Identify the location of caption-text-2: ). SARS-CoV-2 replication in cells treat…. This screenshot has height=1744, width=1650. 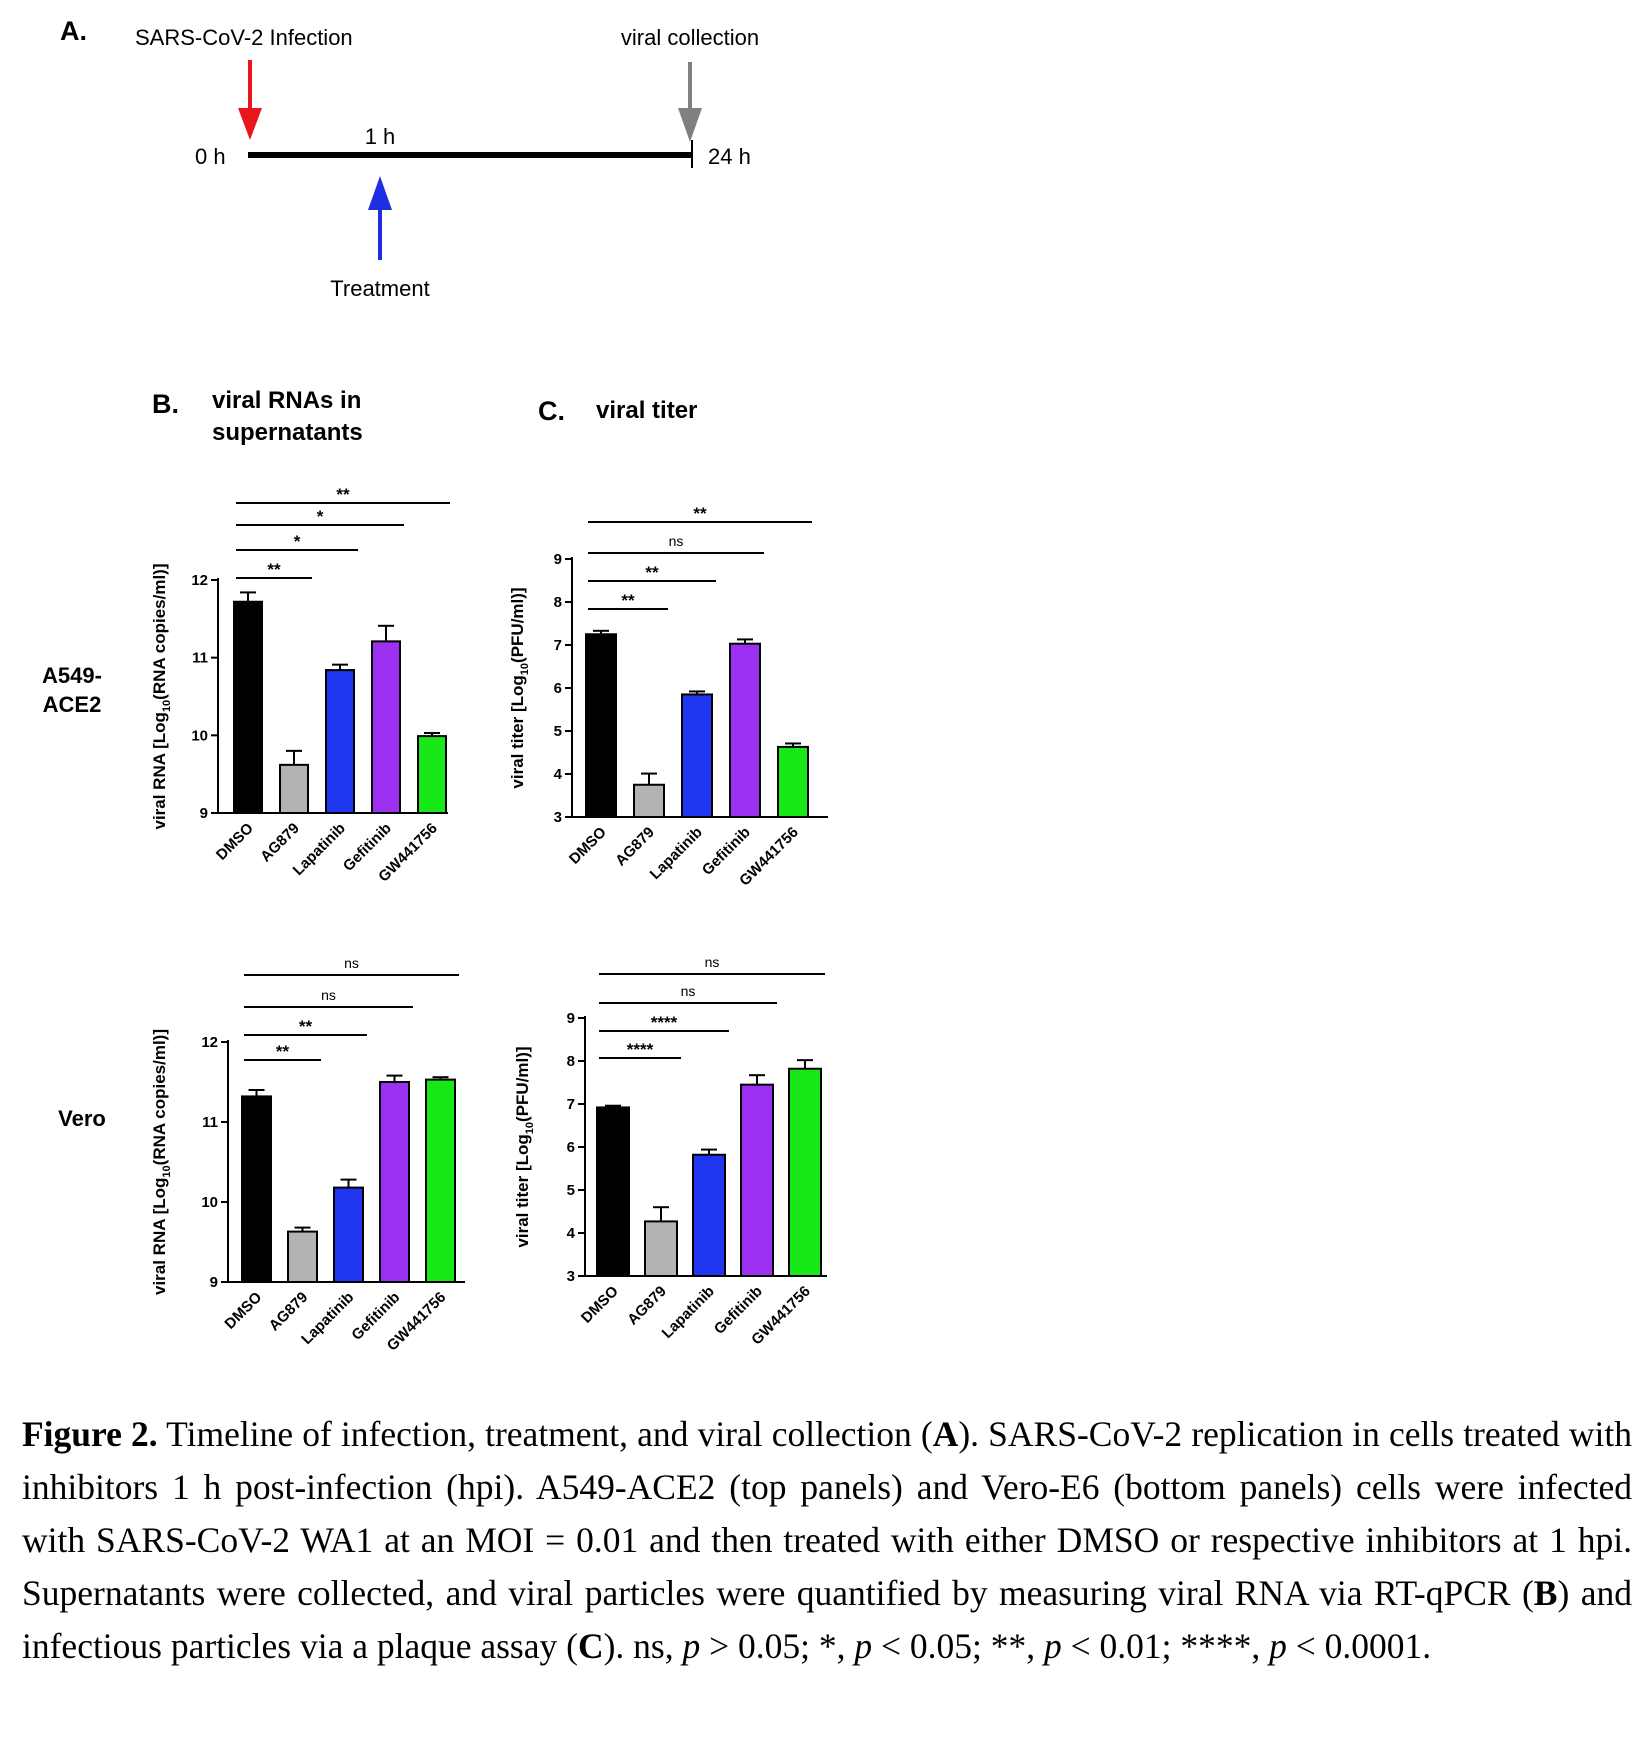
(827, 1513).